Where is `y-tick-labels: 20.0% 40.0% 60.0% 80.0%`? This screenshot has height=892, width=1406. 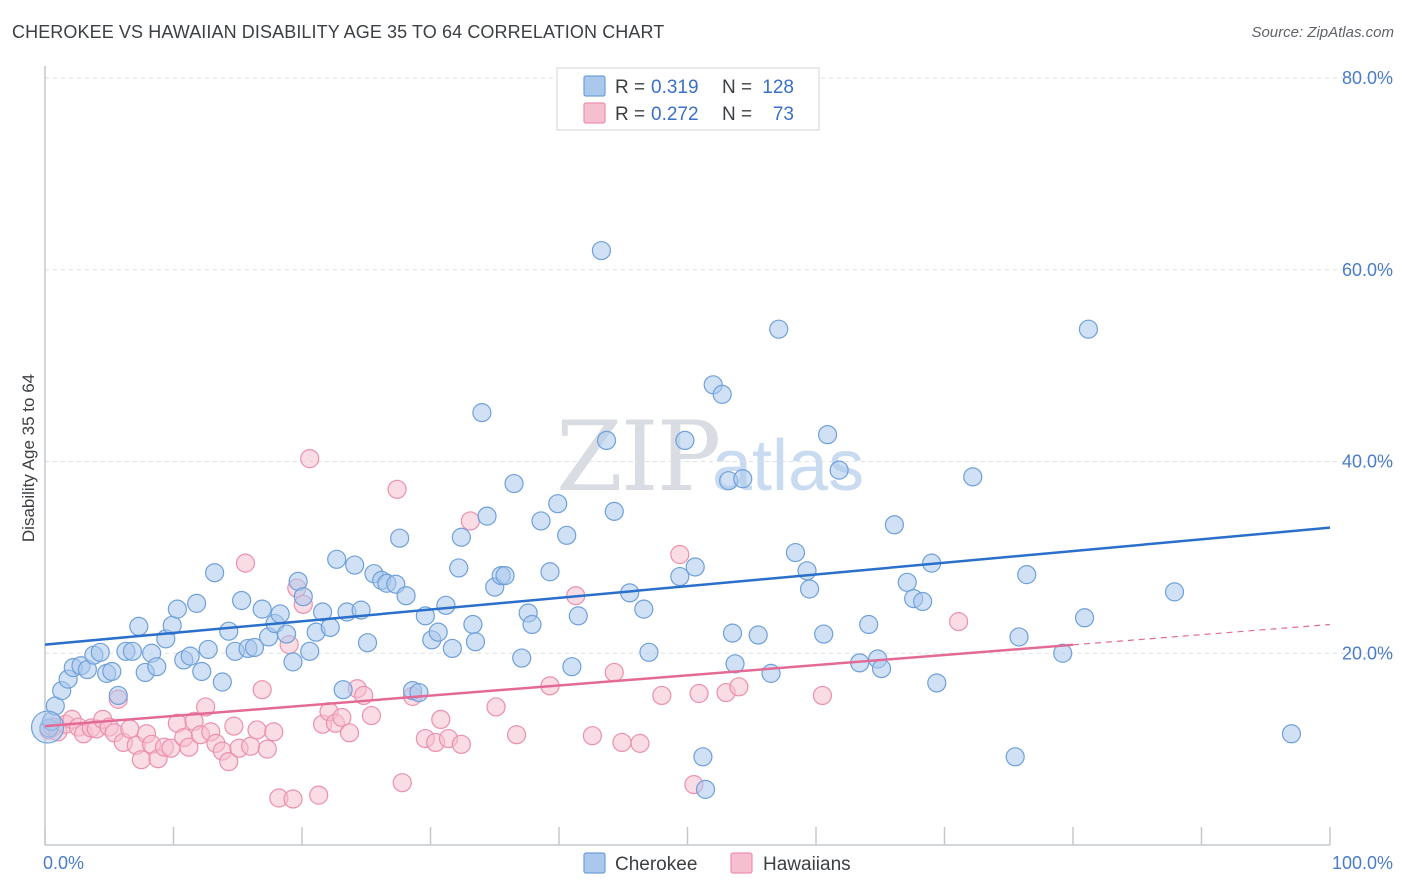
y-tick-labels: 20.0% 40.0% 60.0% 80.0% is located at coordinates (1367, 365).